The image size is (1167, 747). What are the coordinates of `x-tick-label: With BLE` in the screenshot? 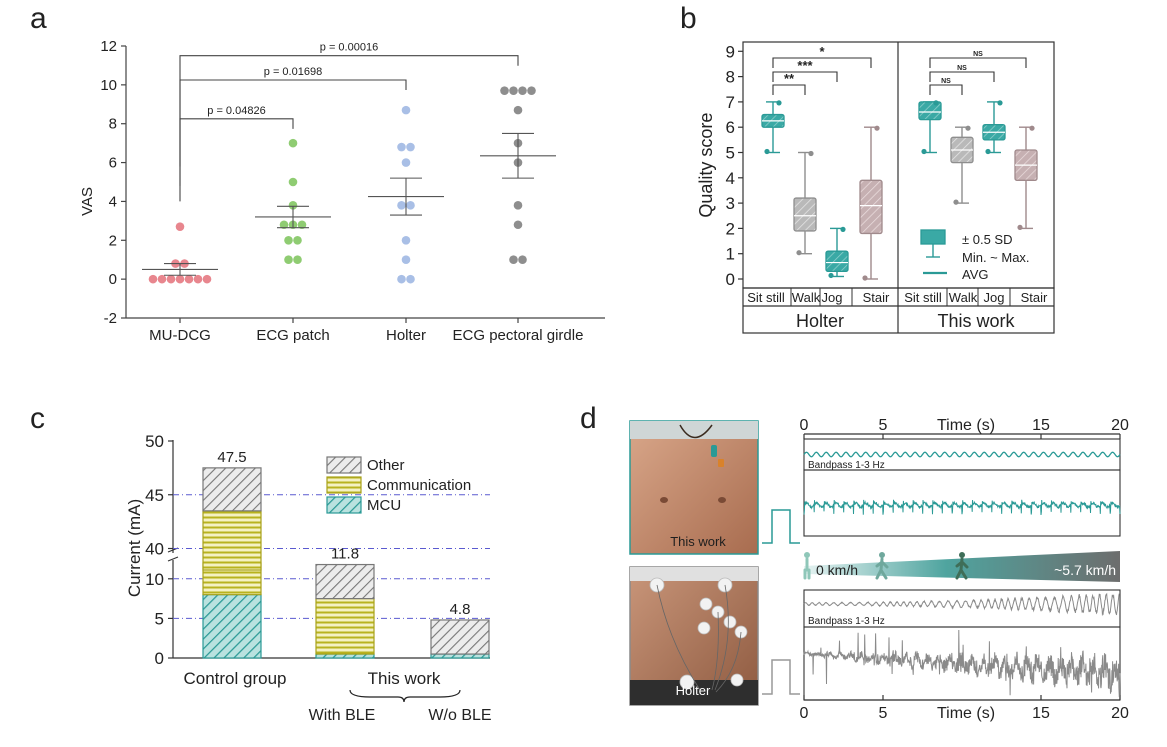 It's located at (342, 715).